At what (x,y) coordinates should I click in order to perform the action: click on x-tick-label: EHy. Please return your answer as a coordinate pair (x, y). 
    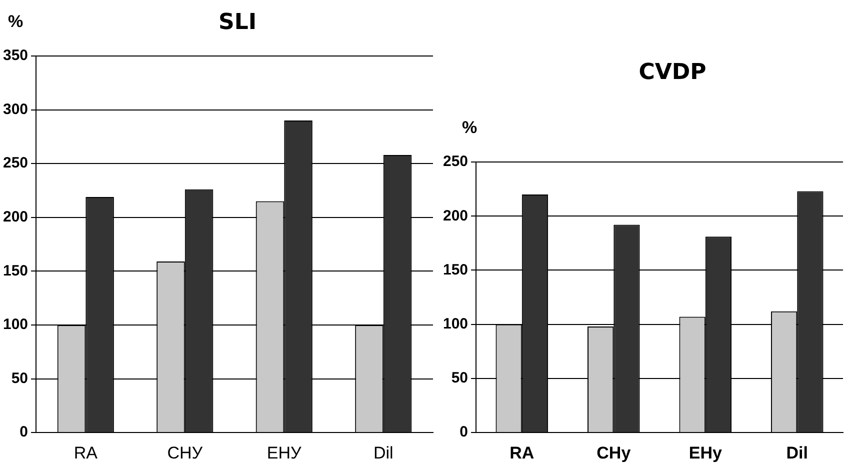
    Looking at the image, I should click on (705, 452).